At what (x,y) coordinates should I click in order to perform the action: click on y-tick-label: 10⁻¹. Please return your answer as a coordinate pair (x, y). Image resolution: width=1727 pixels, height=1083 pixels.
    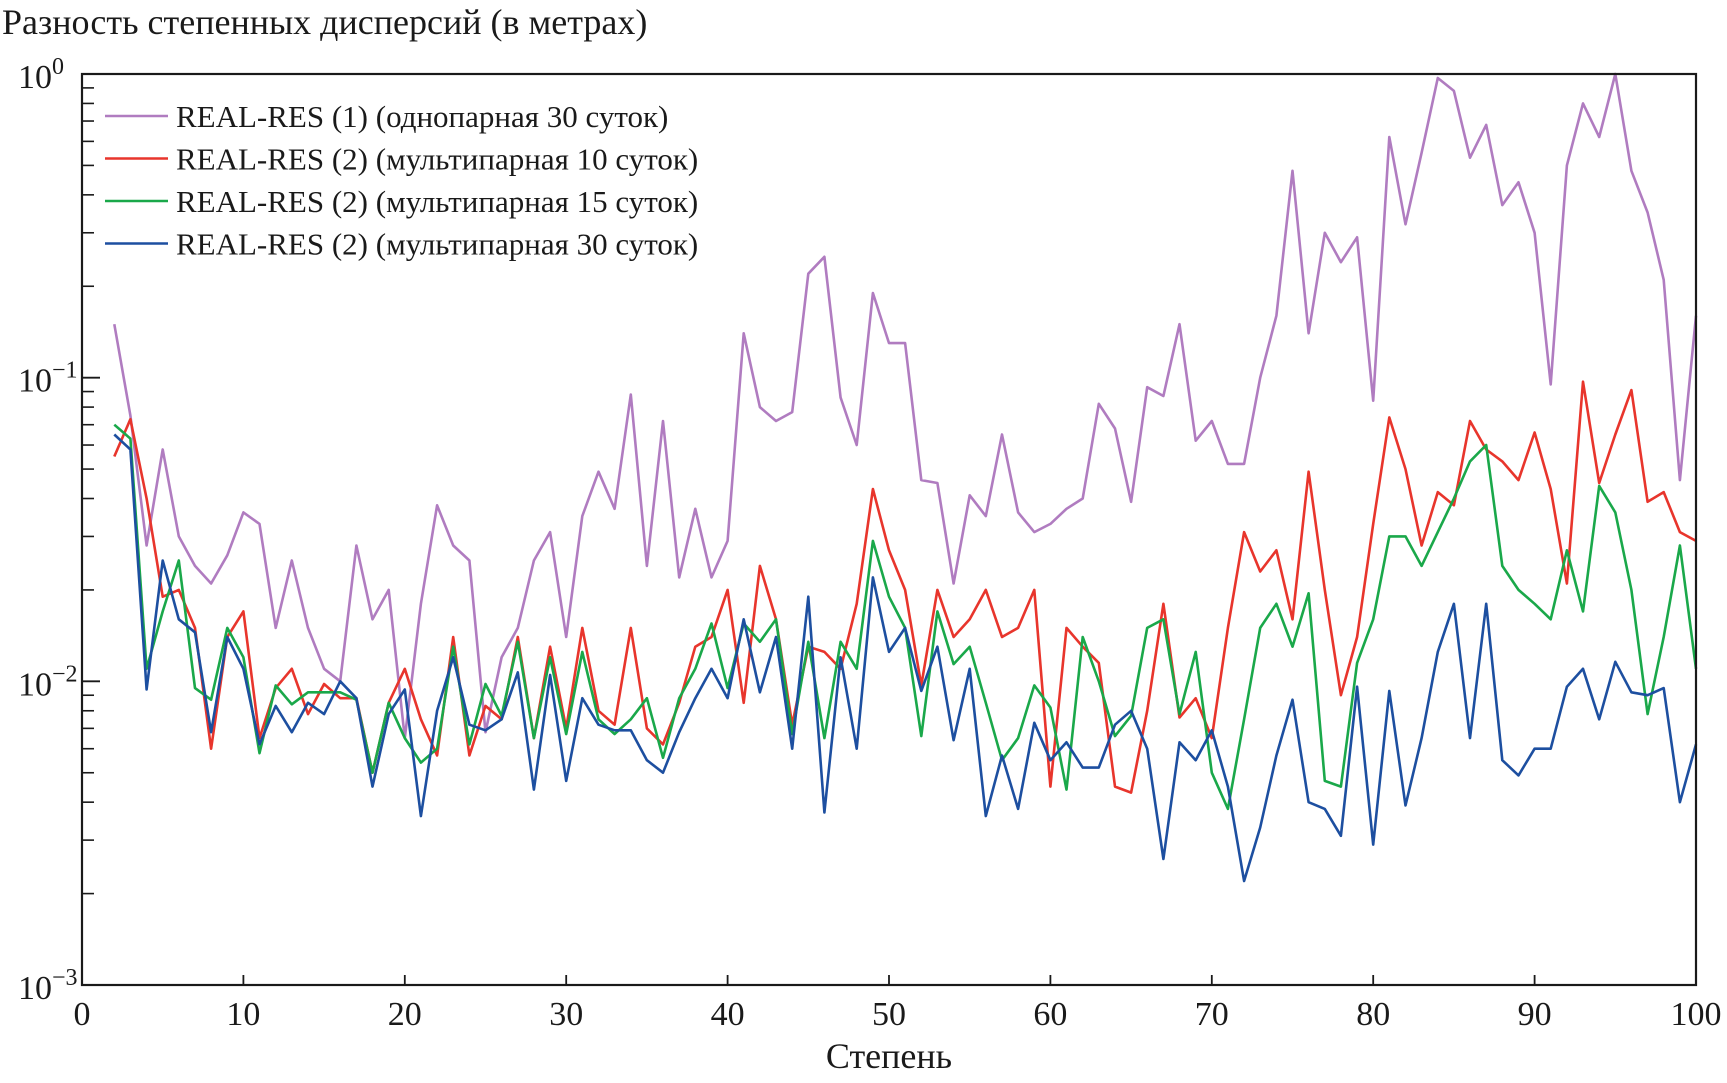
    Looking at the image, I should click on (48, 379).